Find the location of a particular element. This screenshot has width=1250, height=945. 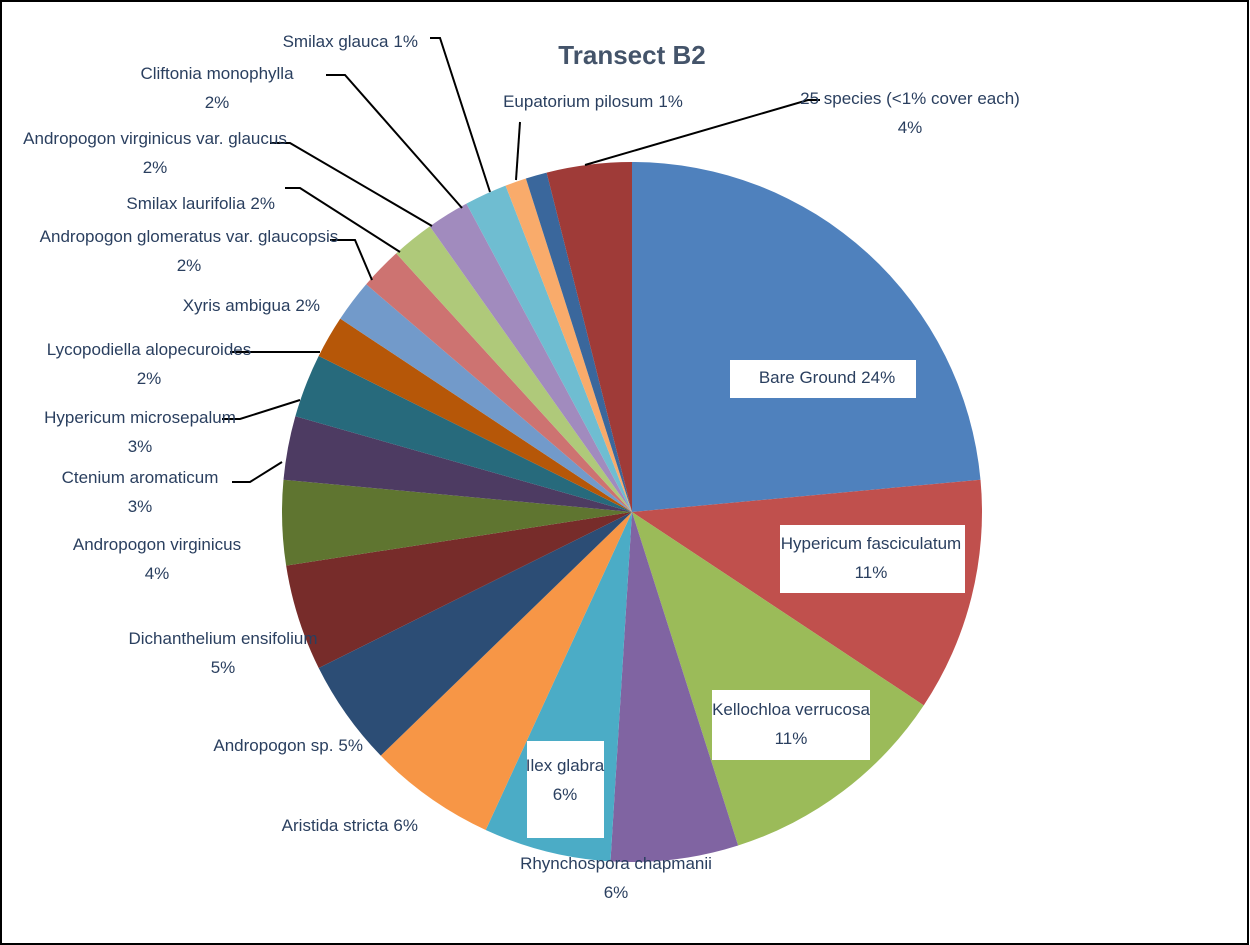

category-label: Andropogon virginicus is located at coordinates (157, 544).